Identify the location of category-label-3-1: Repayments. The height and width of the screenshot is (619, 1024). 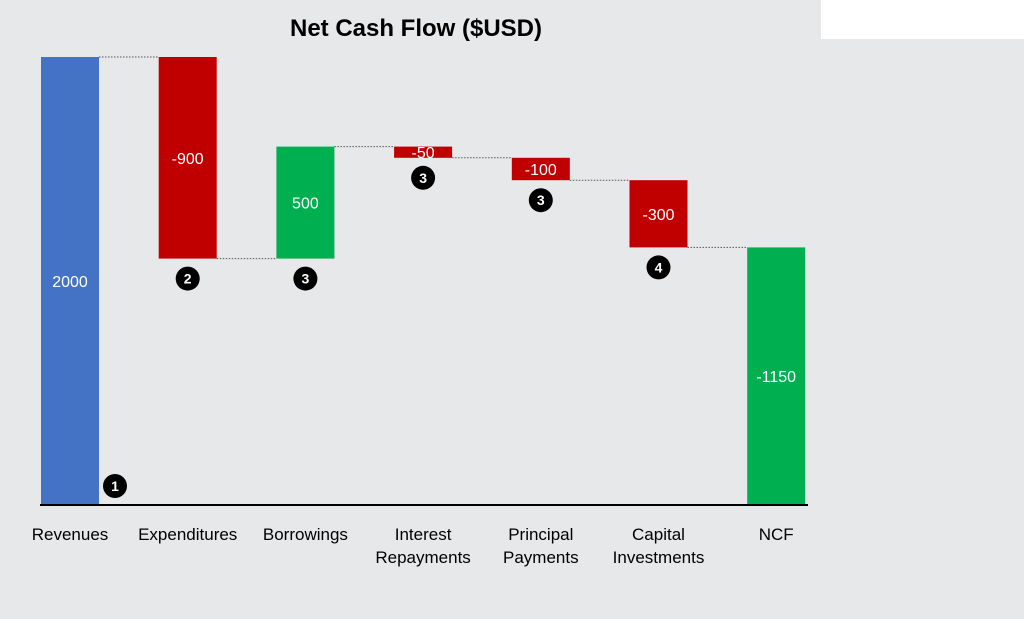
(422, 557).